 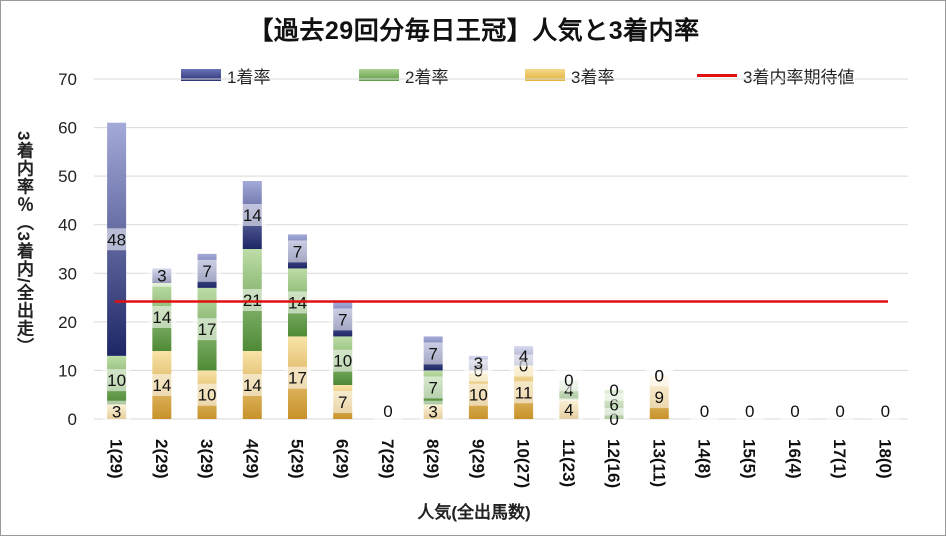 I want to click on x-tick-label: 6(29), so click(x=342, y=459).